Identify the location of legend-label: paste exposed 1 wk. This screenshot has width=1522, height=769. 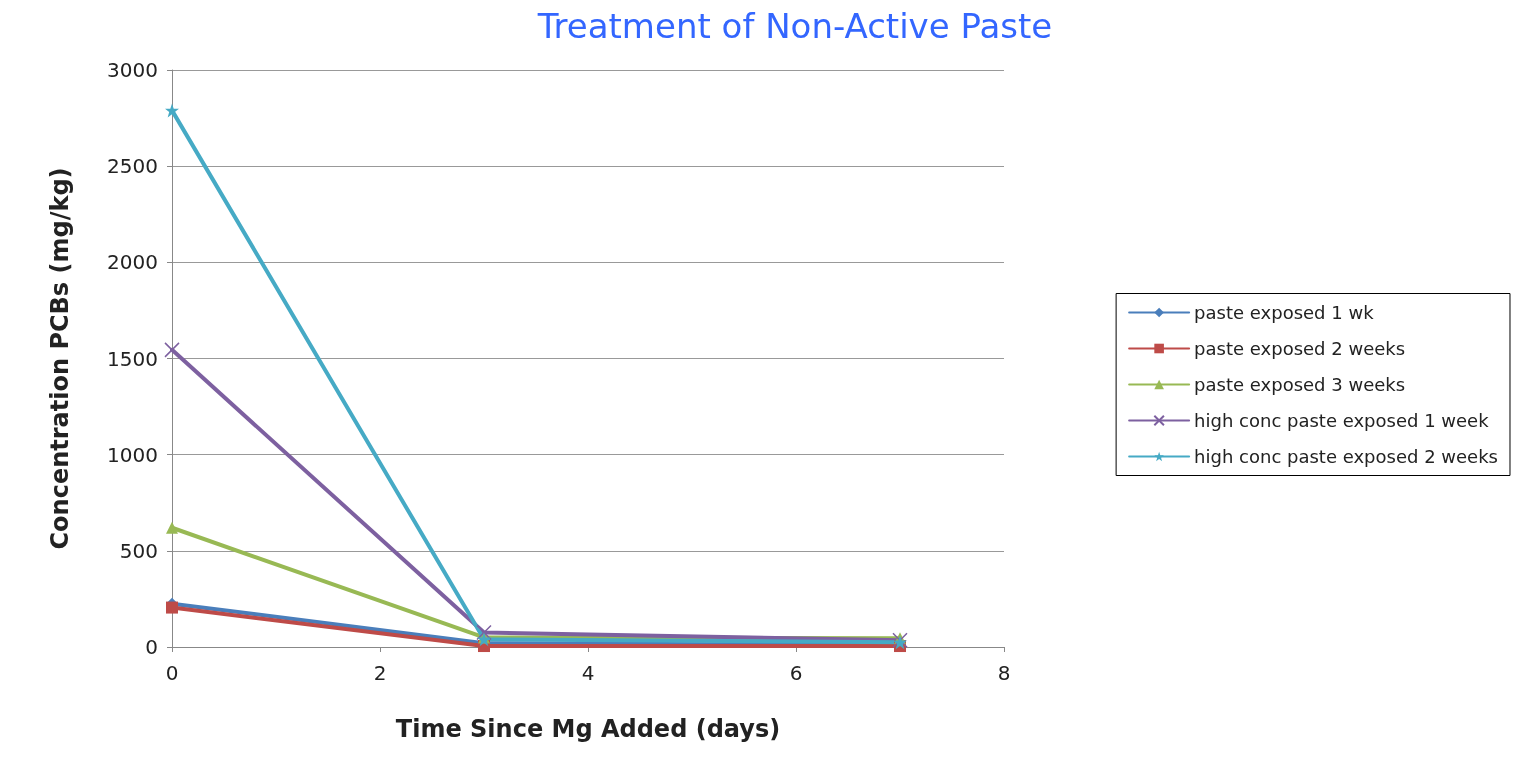
(1284, 312).